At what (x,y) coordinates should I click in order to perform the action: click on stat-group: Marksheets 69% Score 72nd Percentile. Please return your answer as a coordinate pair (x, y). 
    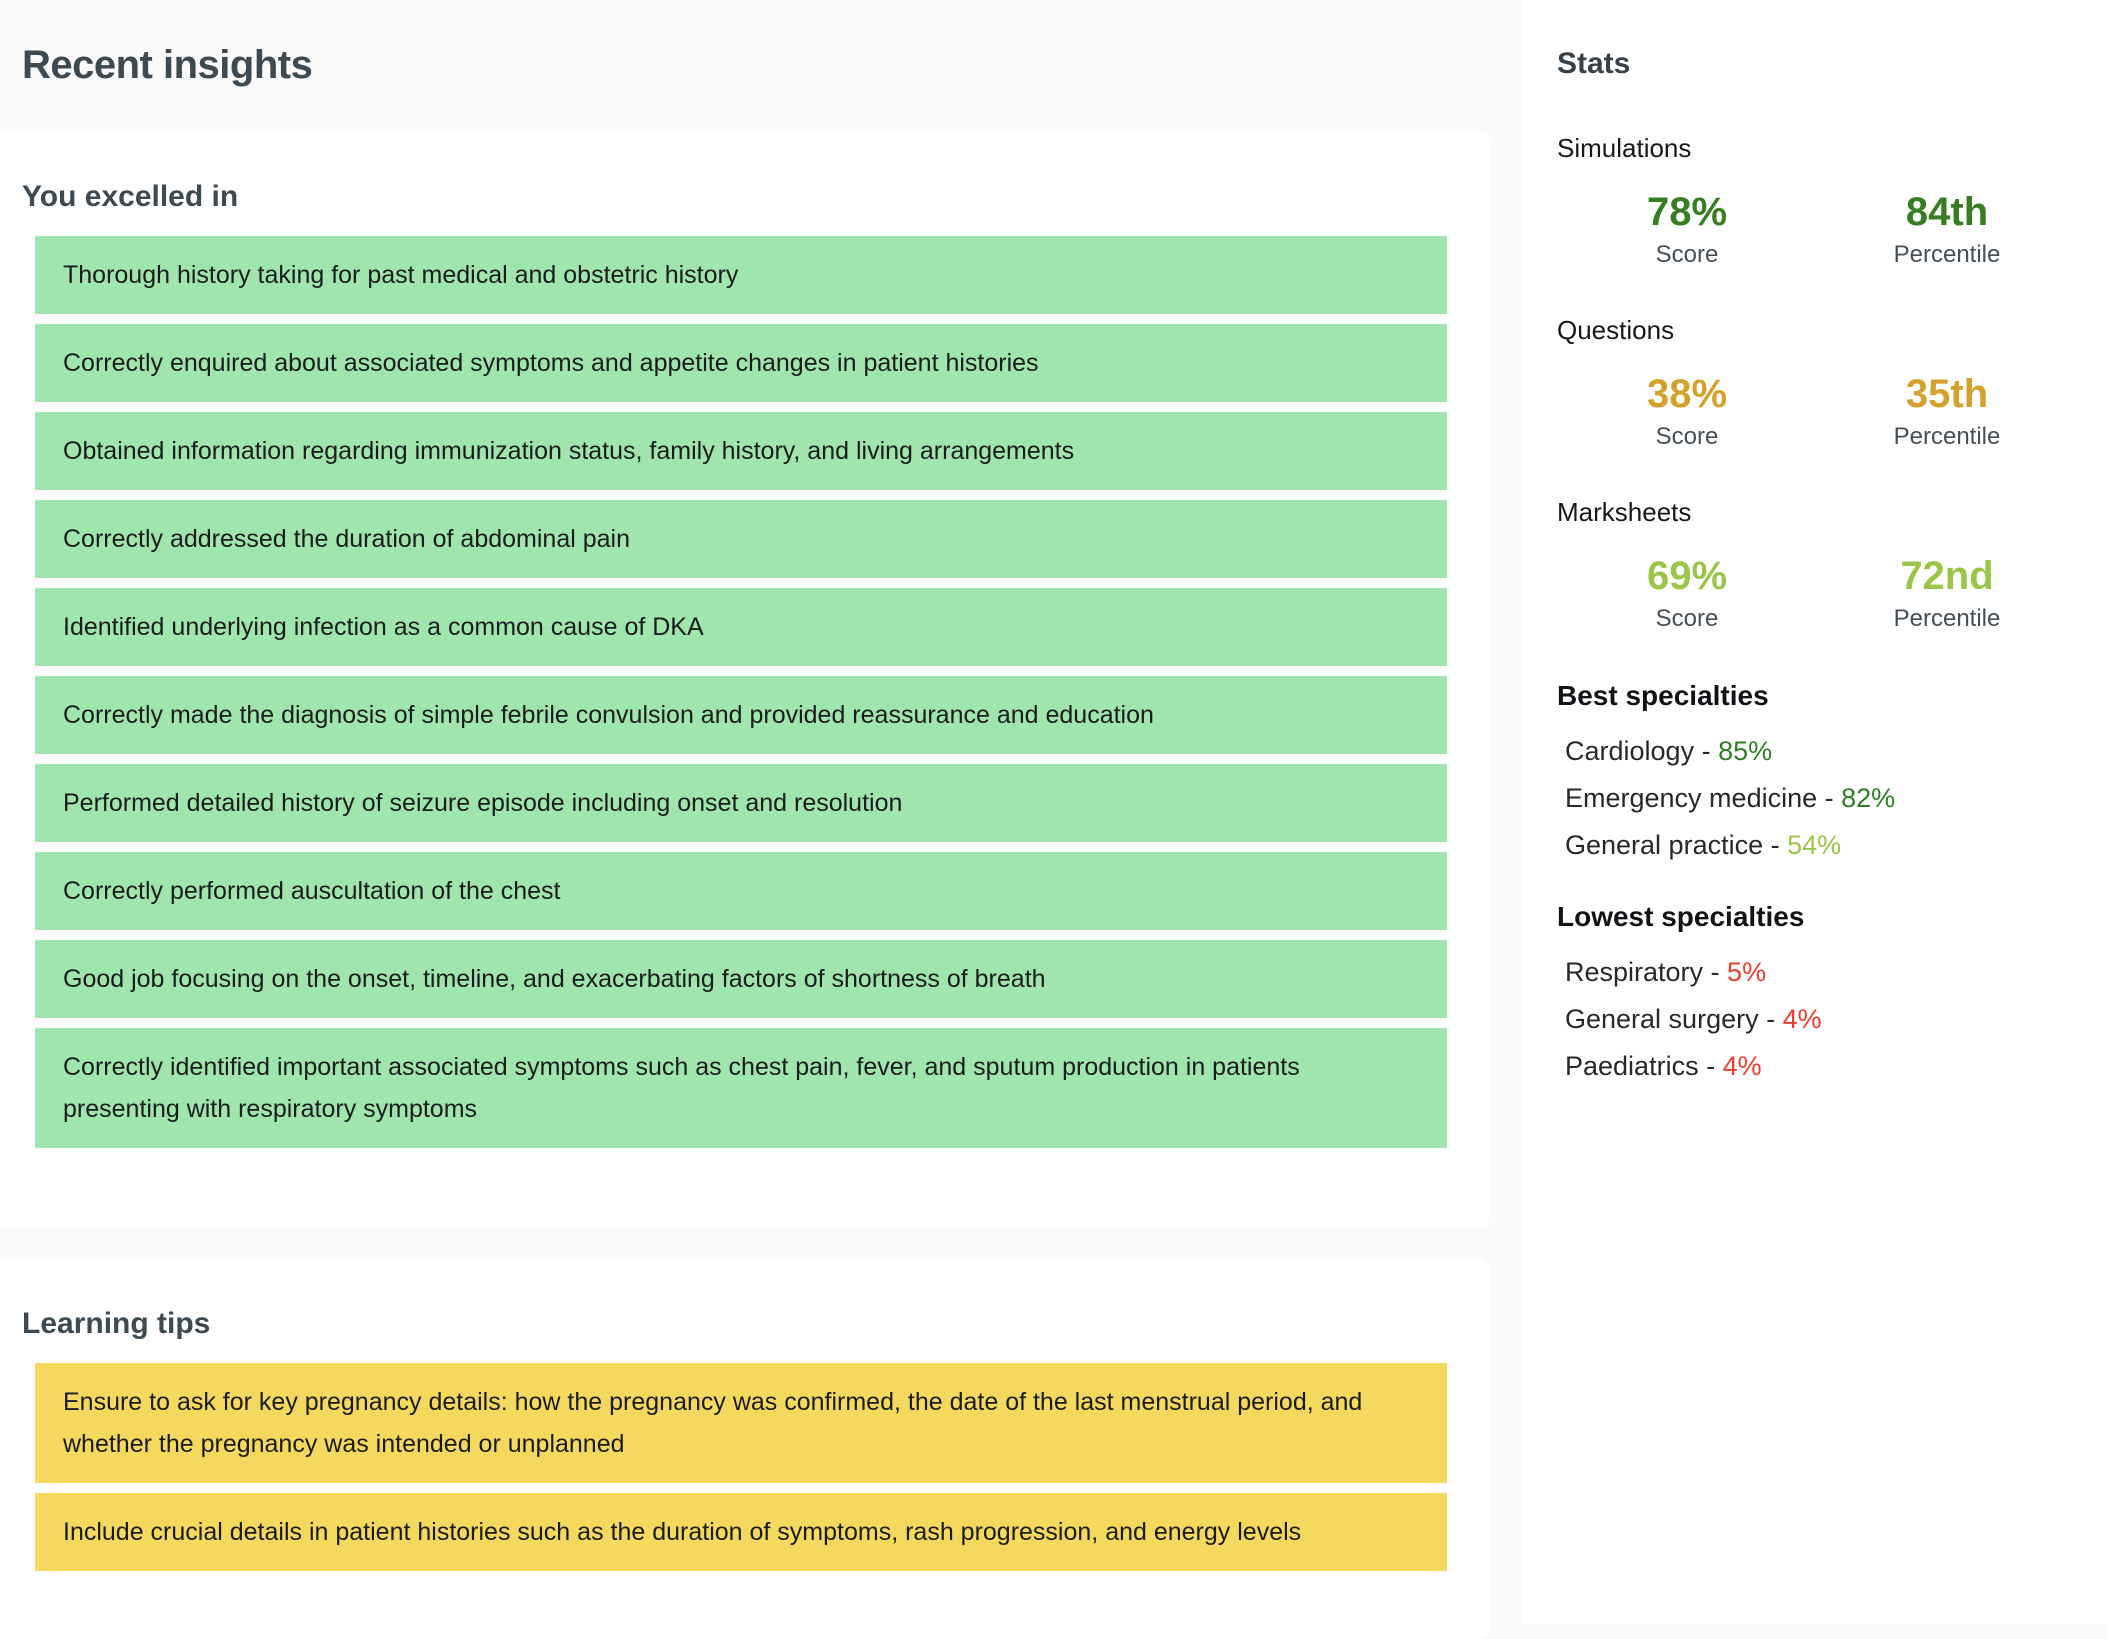
    Looking at the image, I should click on (1817, 565).